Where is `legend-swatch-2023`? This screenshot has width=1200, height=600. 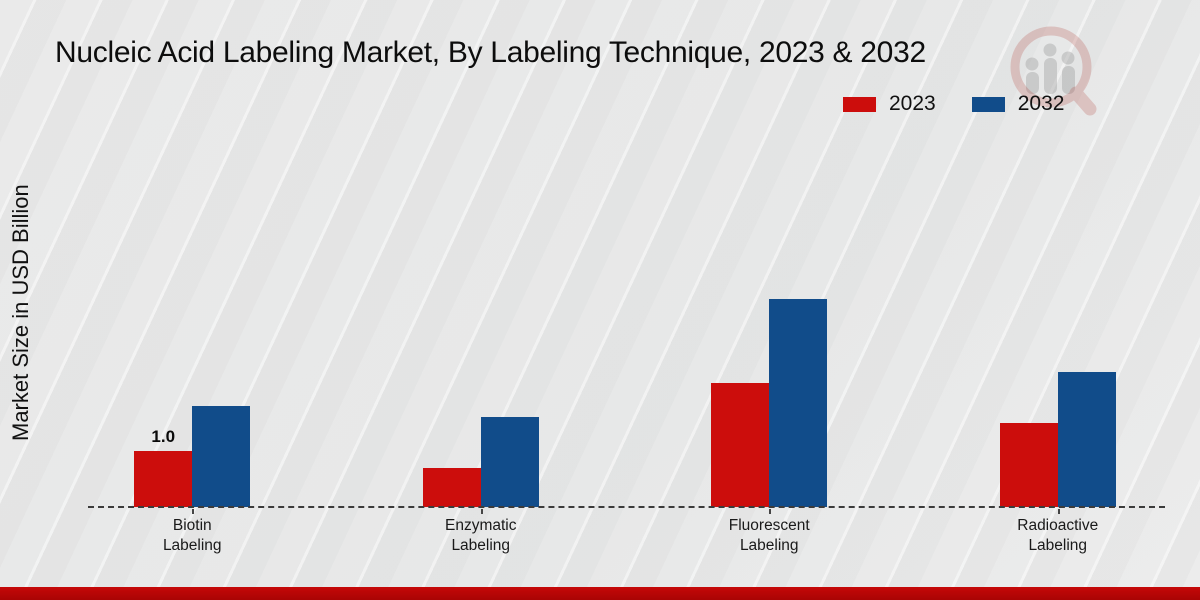
legend-swatch-2023 is located at coordinates (859, 104).